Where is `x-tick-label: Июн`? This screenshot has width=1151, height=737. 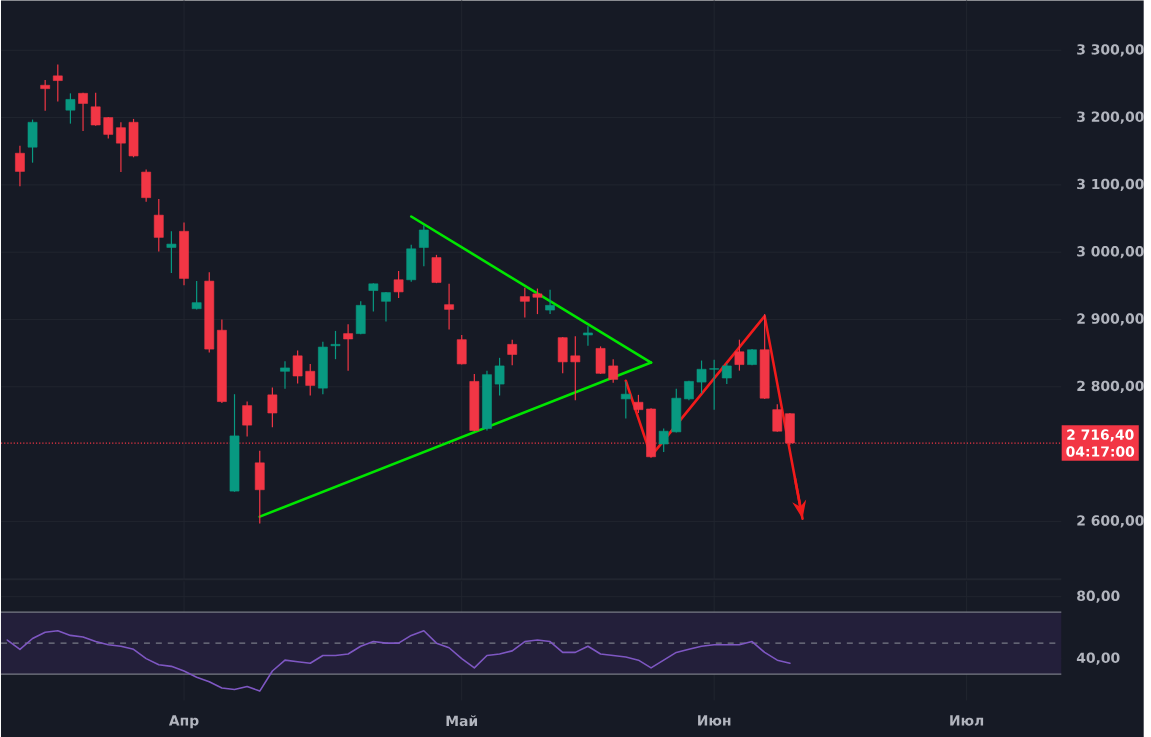
x-tick-label: Июн is located at coordinates (714, 720).